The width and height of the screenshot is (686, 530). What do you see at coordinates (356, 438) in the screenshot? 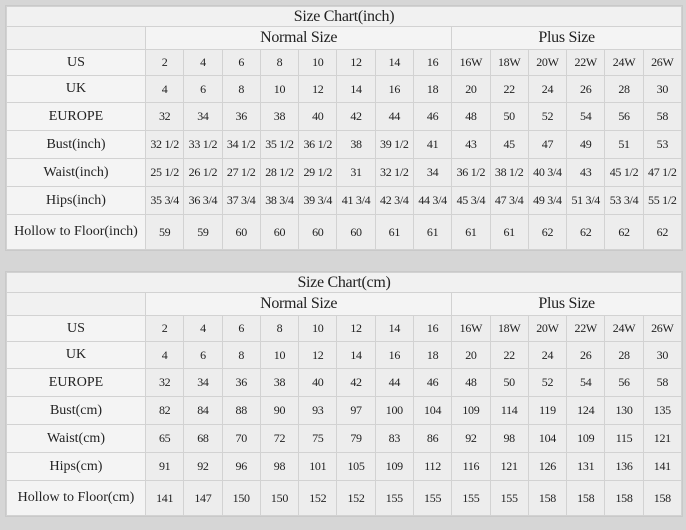
I see `size-cell: 79` at bounding box center [356, 438].